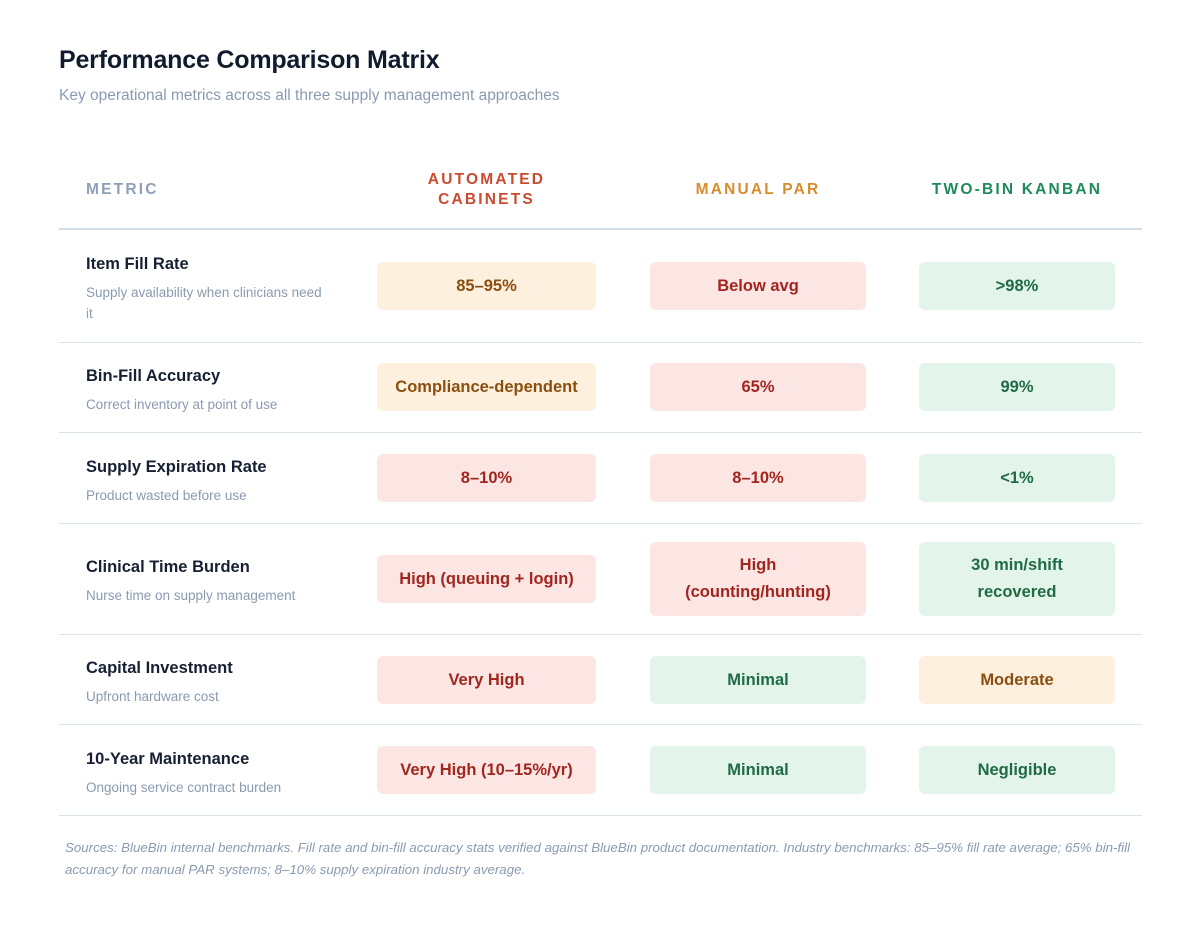  I want to click on metric-name: Capital Investment, so click(159, 668).